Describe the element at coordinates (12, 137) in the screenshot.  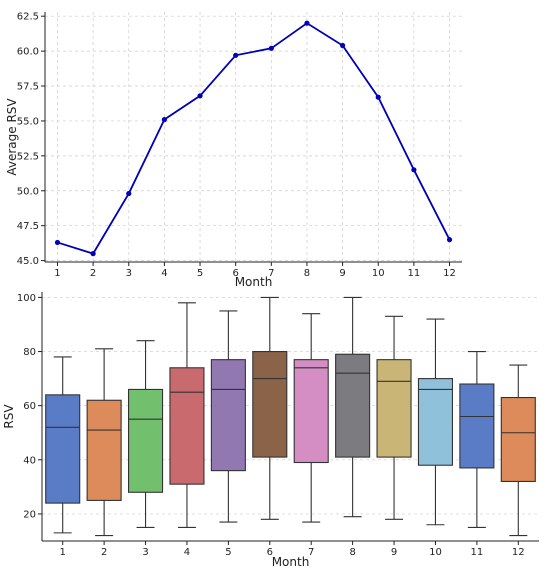
I see `y-axis-label: Average RSV` at that location.